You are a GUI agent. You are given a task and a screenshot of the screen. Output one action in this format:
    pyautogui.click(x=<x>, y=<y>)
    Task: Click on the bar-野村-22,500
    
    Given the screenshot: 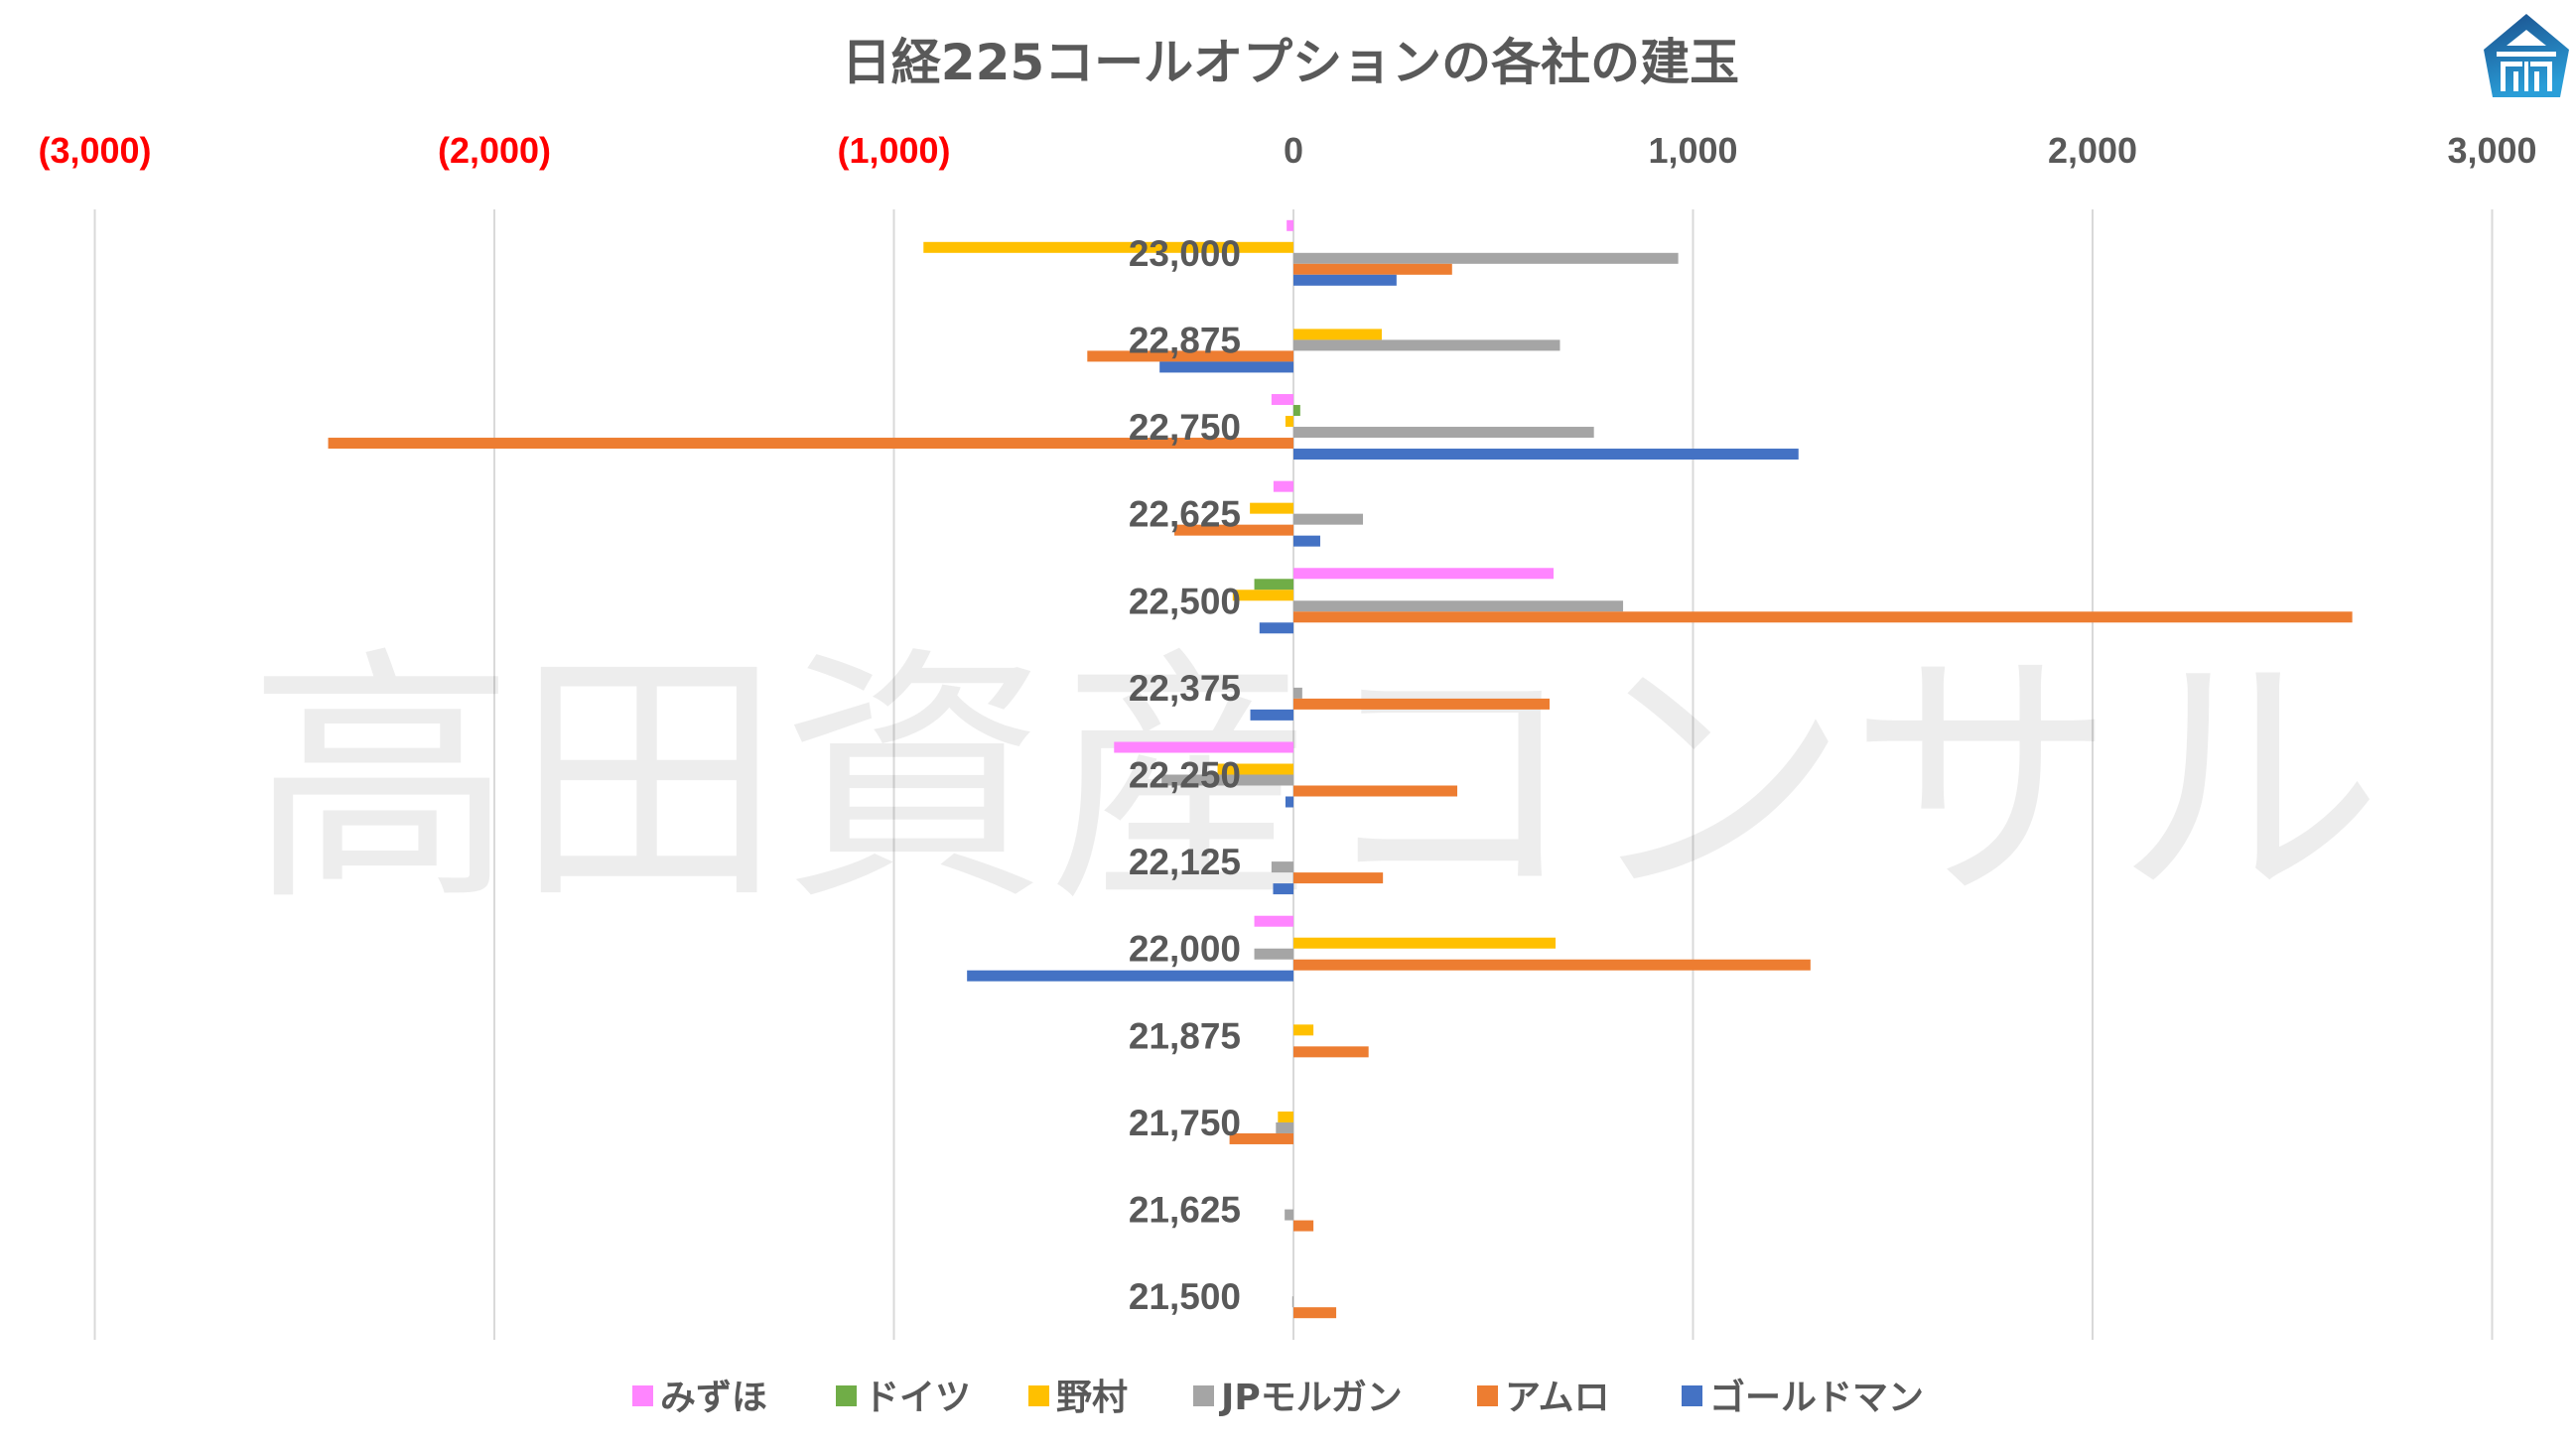 What is the action you would take?
    pyautogui.click(x=1262, y=595)
    